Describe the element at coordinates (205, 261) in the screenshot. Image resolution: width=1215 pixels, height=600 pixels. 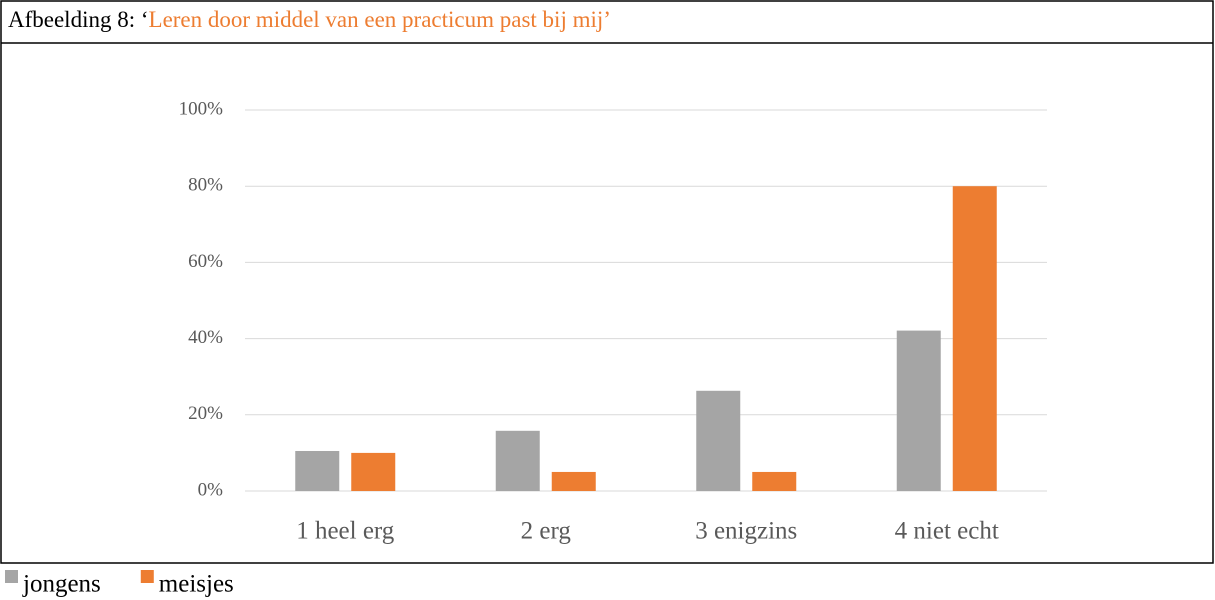
I see `y-tick-label: 60%` at that location.